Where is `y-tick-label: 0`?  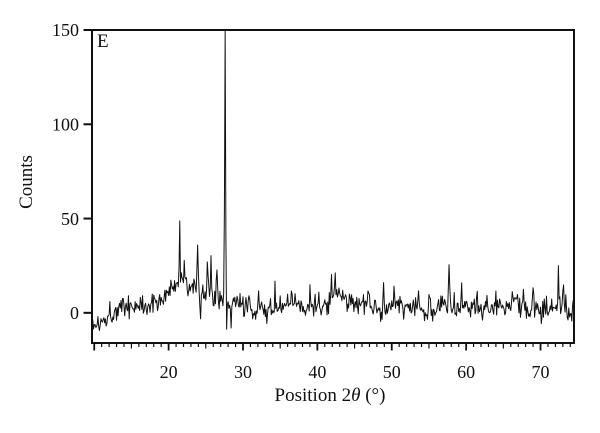 y-tick-label: 0 is located at coordinates (74, 313).